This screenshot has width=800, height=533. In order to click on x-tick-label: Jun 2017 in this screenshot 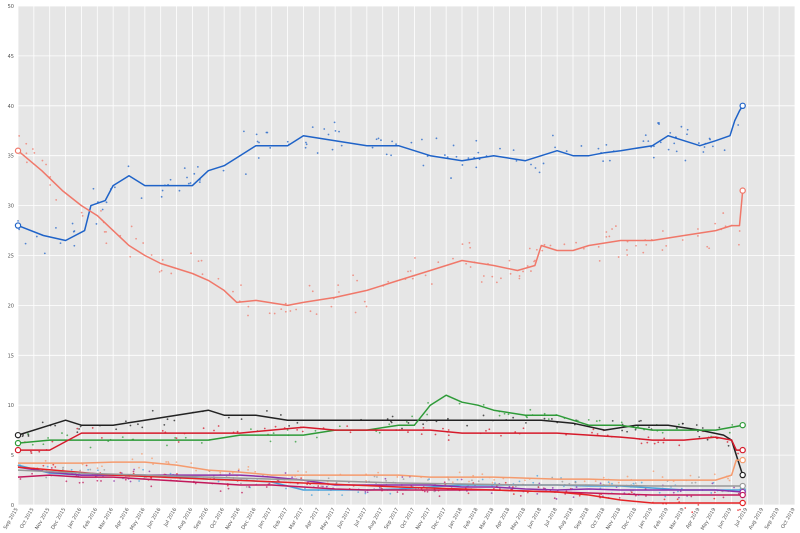, I will do `click(344, 518)`.